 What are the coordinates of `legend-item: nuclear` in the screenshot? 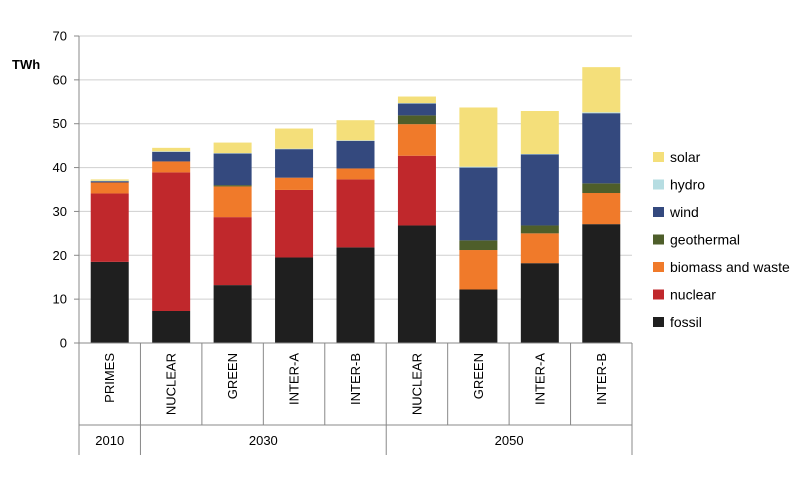 It's located at (684, 295).